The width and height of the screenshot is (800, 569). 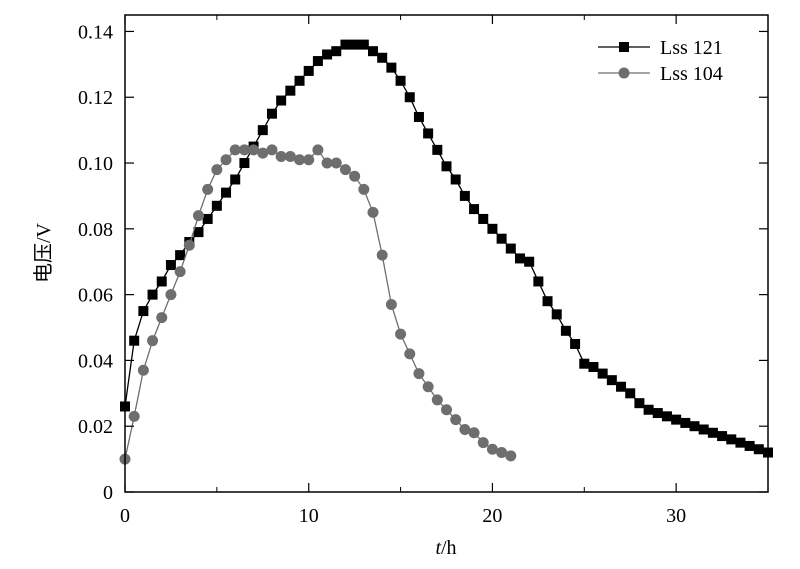 What do you see at coordinates (676, 516) in the screenshot?
I see `x-tick-label: 30` at bounding box center [676, 516].